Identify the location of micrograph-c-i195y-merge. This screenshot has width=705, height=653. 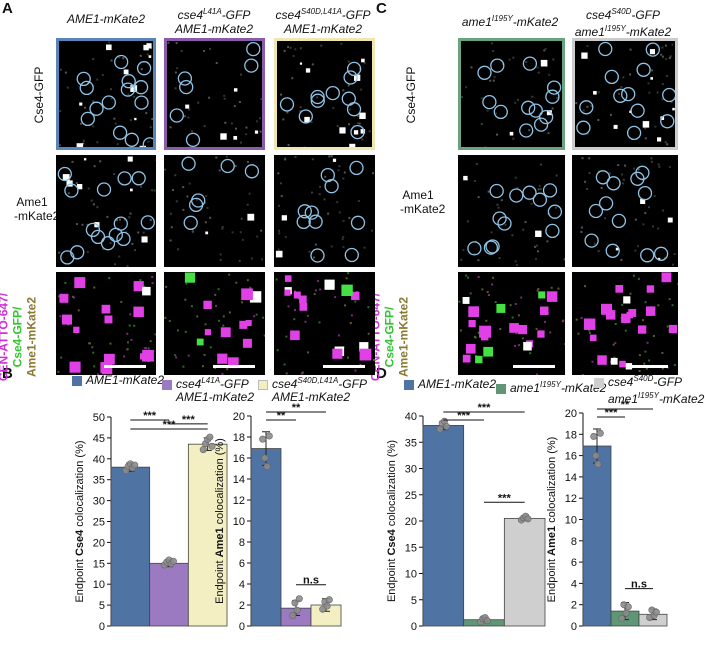
(511, 323).